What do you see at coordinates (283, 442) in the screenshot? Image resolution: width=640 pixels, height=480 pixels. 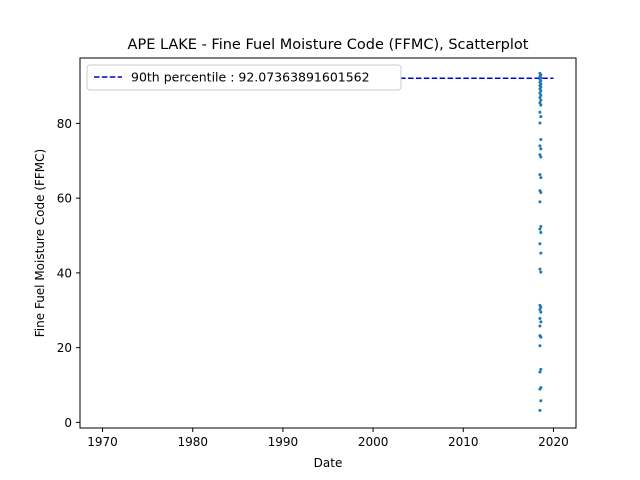 I see `x-tick-label: 1990` at bounding box center [283, 442].